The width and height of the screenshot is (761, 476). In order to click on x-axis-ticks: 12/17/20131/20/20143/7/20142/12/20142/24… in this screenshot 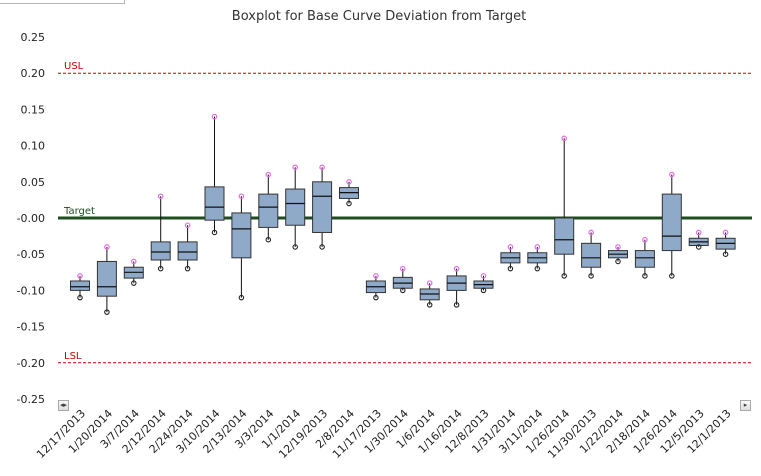, I will do `click(384, 434)`.